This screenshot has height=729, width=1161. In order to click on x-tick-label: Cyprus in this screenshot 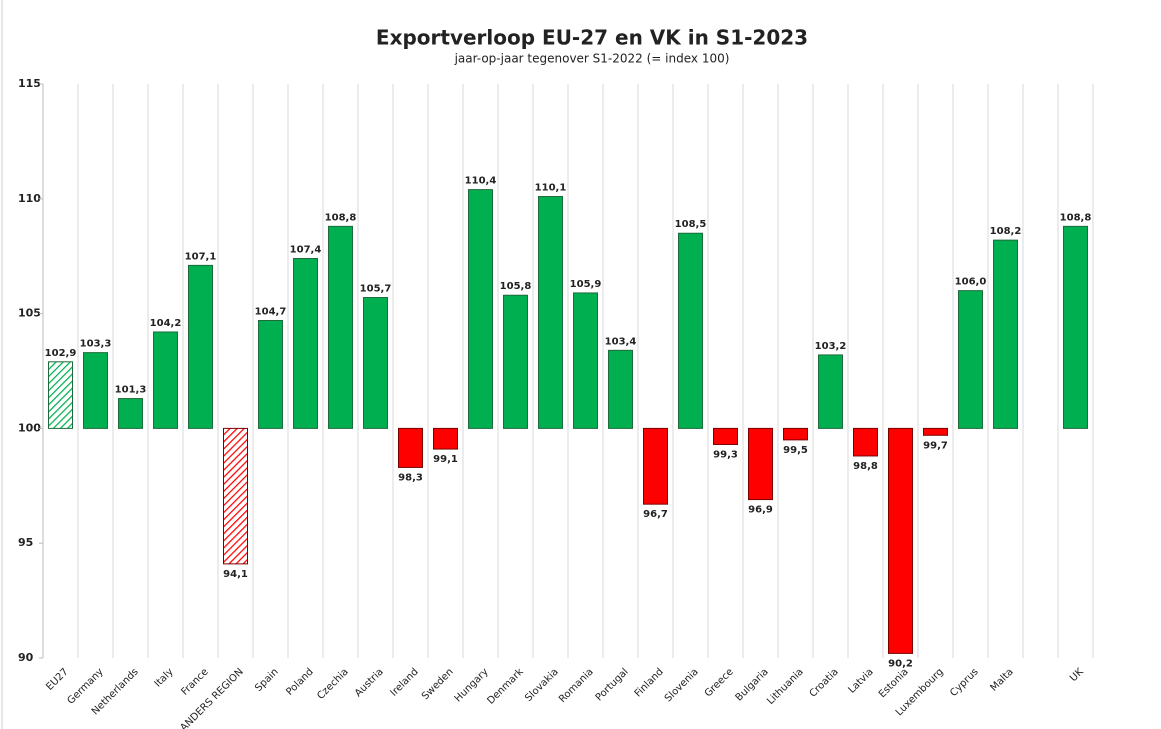, I will do `click(964, 682)`.